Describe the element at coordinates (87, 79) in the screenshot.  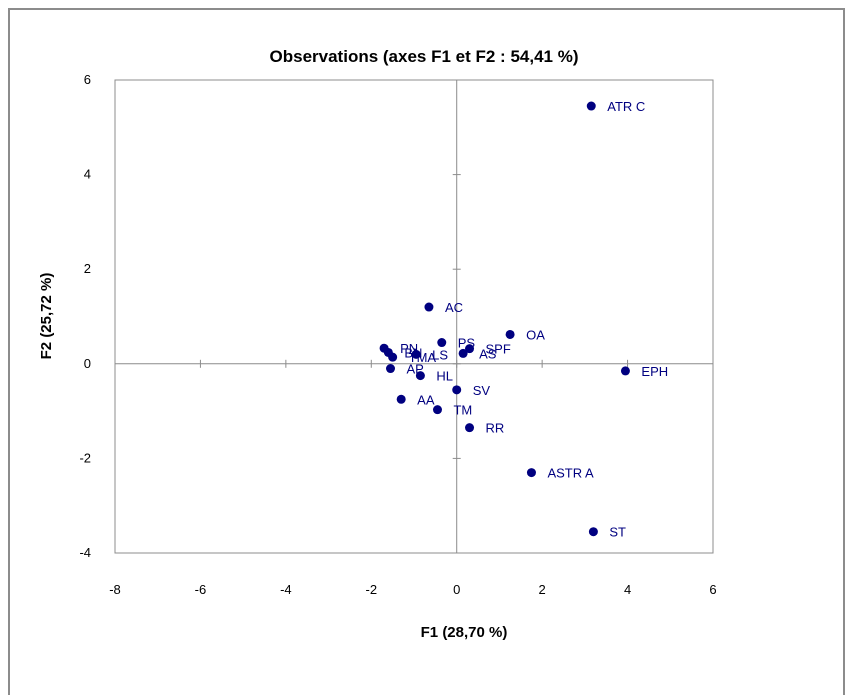
I see `y-tick-label: 6` at that location.